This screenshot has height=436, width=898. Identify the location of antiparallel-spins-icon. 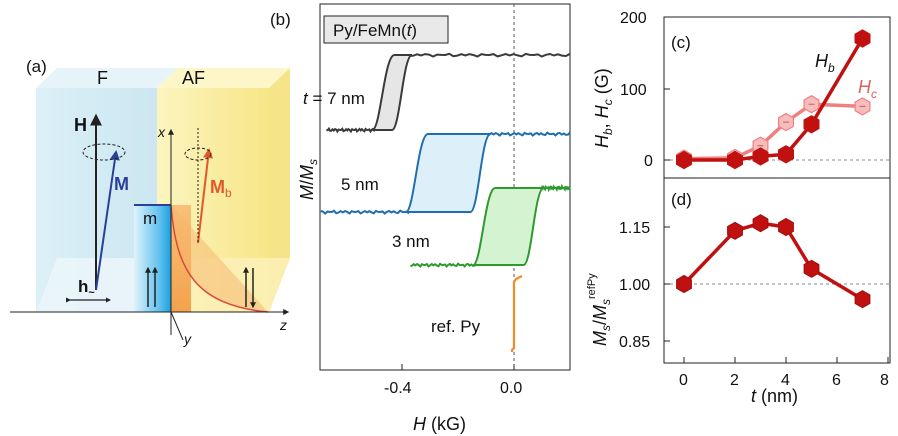
(249, 287).